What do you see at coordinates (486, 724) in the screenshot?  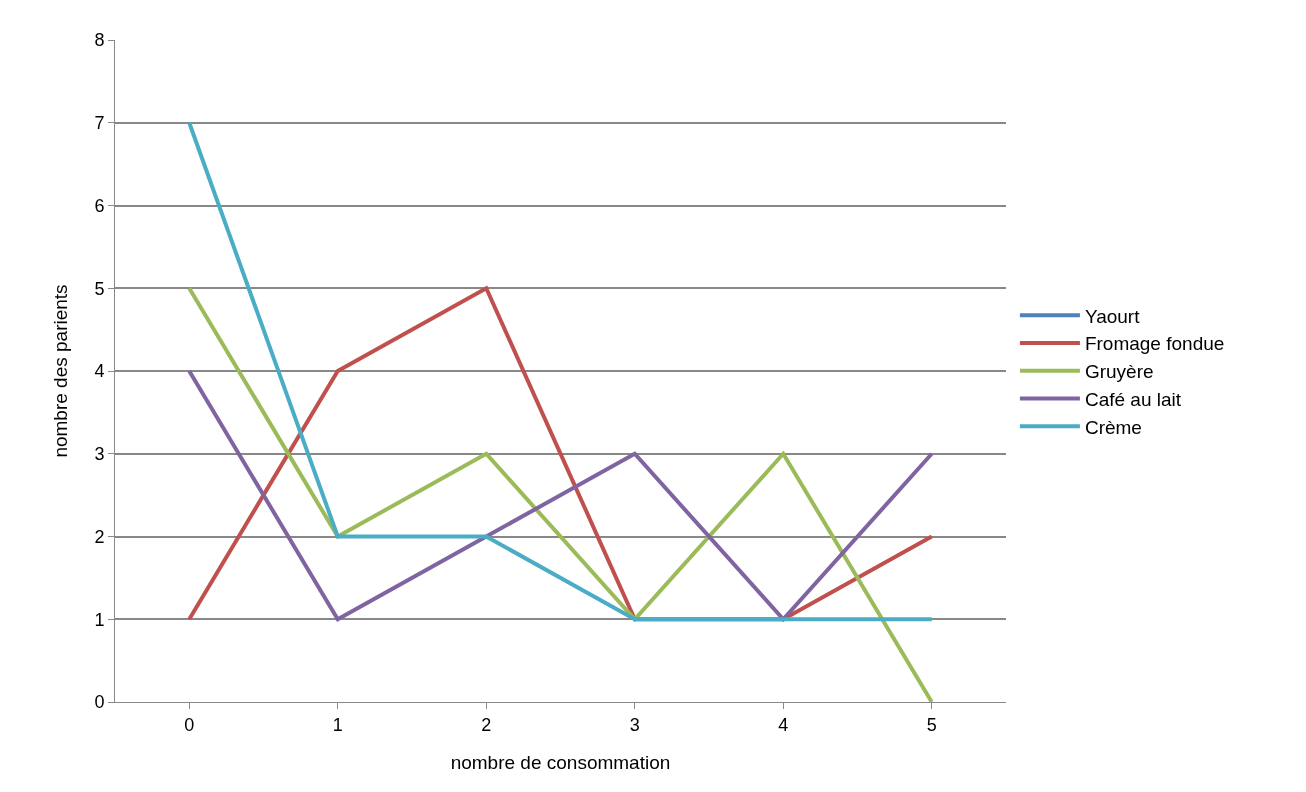 I see `x-tick-label: 2` at bounding box center [486, 724].